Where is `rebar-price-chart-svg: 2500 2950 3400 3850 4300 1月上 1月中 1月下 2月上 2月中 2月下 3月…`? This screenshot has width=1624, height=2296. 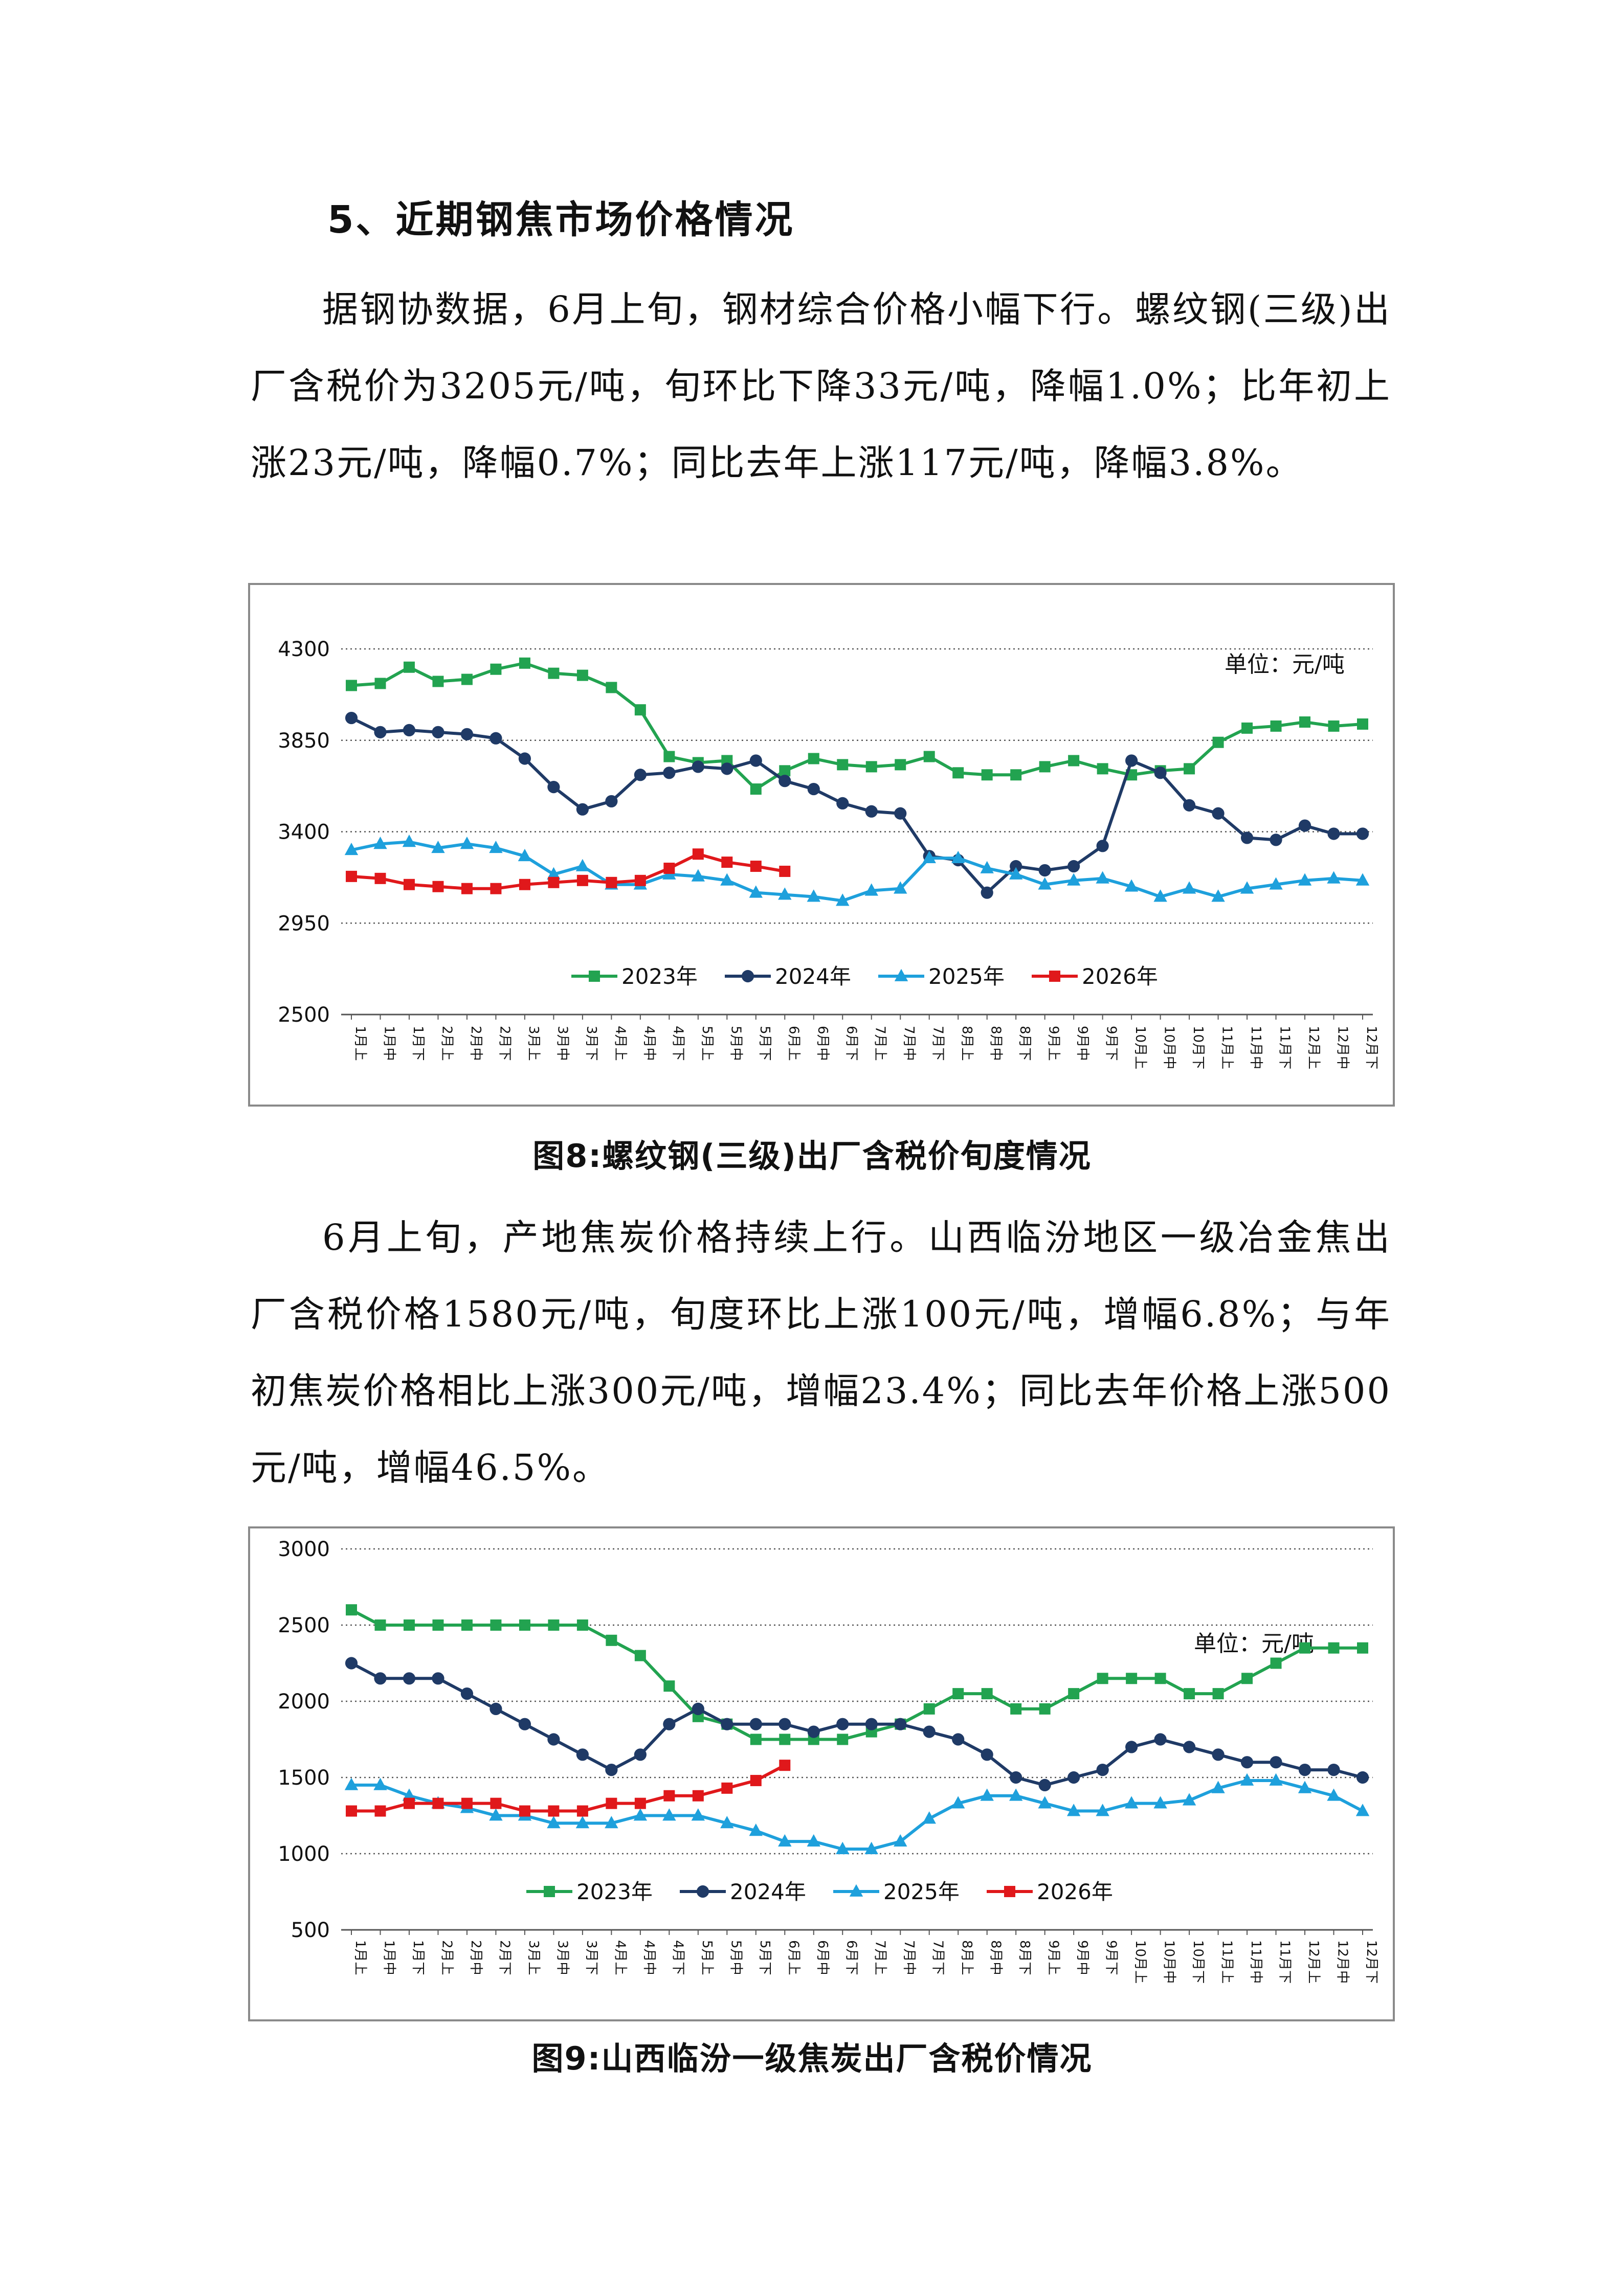
rebar-price-chart-svg: 2500 2950 3400 3850 4300 1月上 1月中 1月下 2月上 2月中 2月下 3月… is located at coordinates (829, 854).